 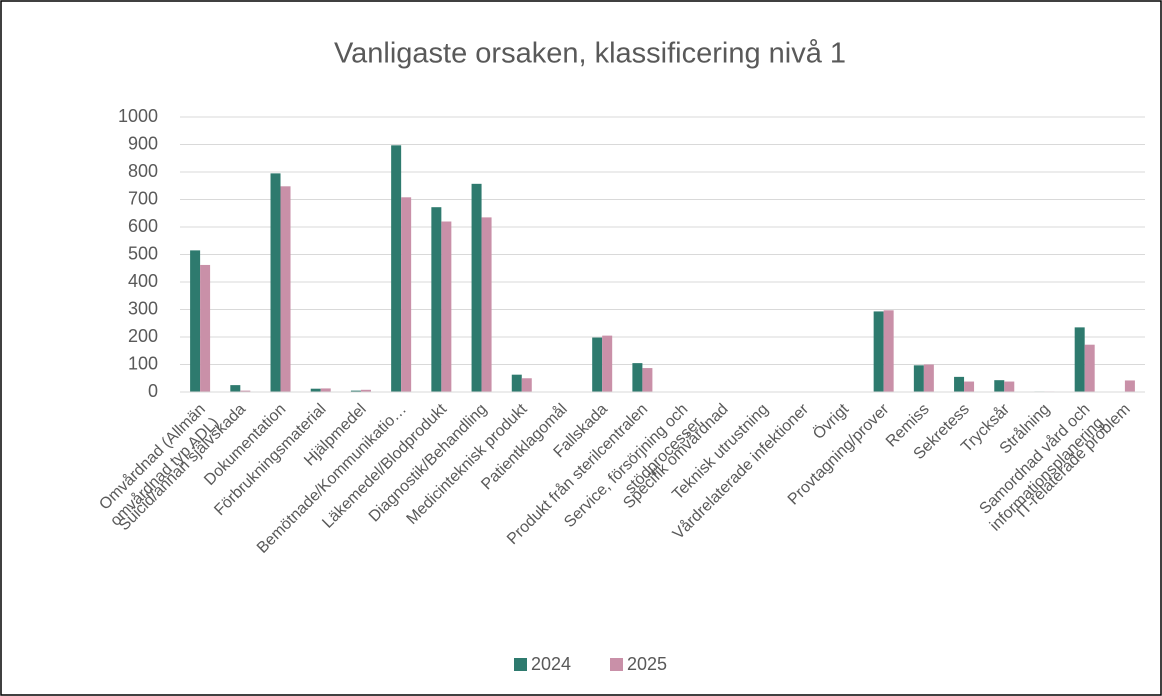 What do you see at coordinates (551, 664) in the screenshot?
I see `legend-label: 2024` at bounding box center [551, 664].